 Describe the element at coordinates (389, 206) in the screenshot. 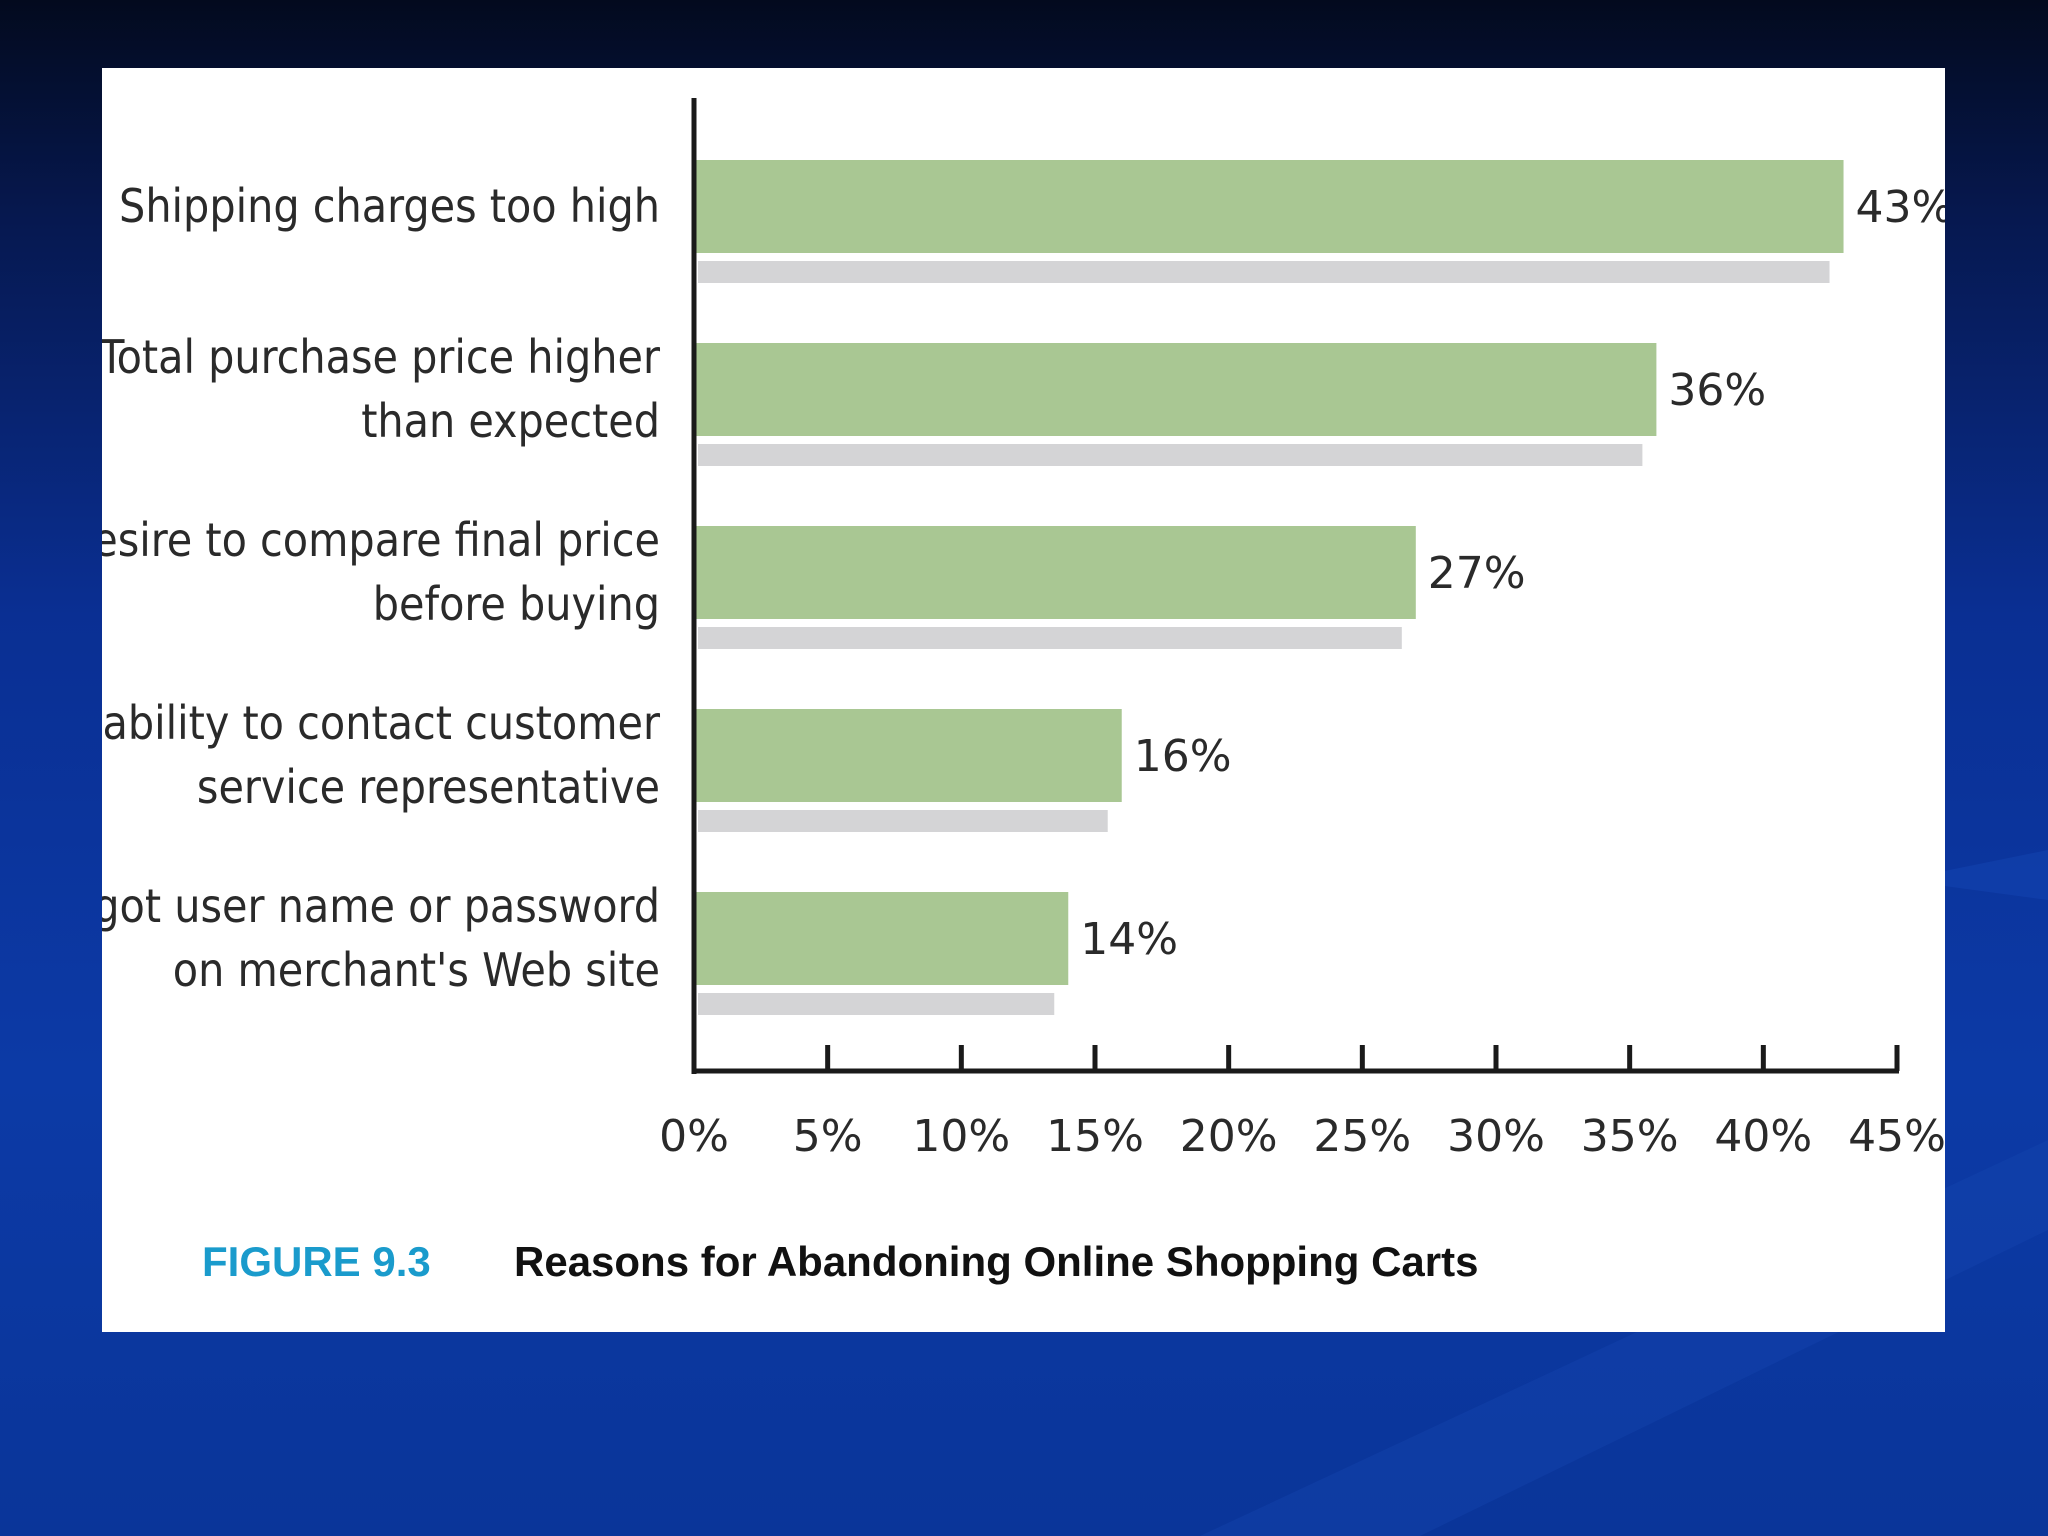

I see `category-label: Shipping charges too high` at that location.